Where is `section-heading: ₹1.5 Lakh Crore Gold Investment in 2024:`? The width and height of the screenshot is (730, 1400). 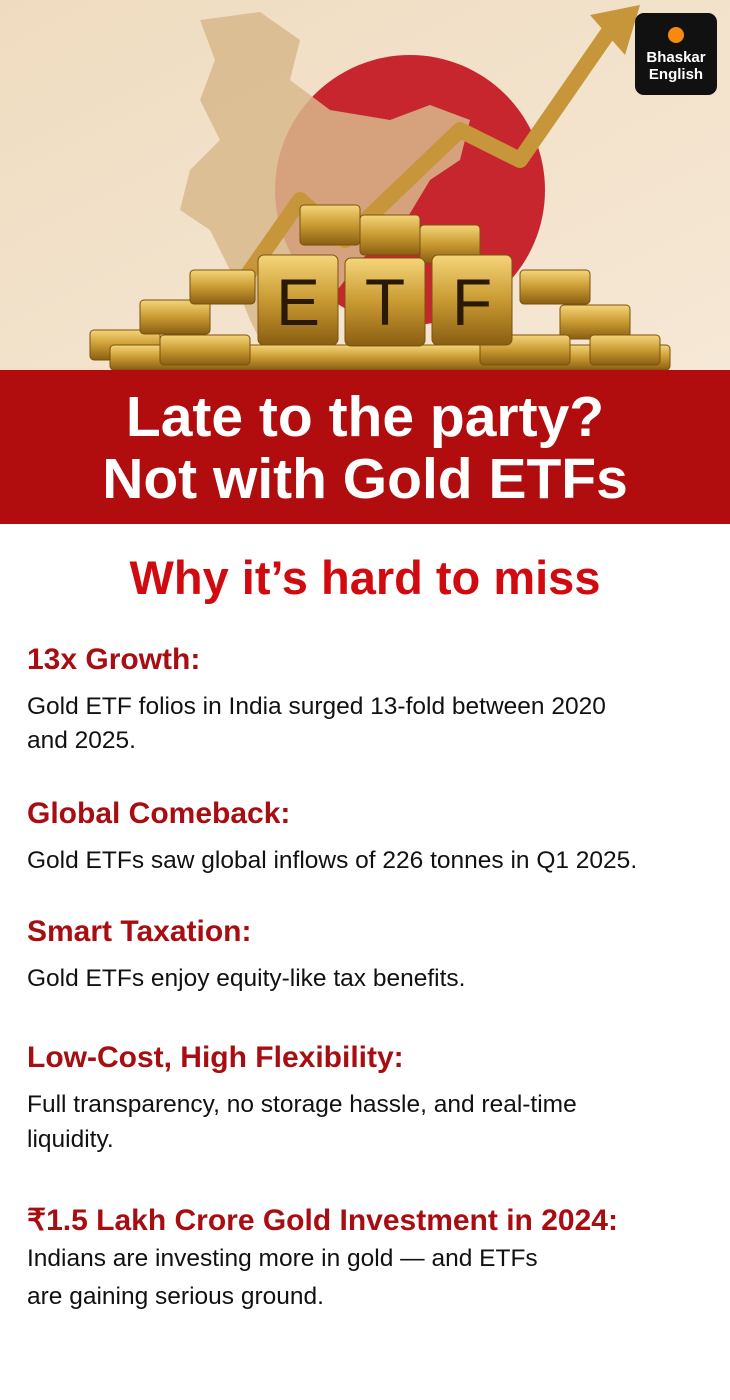 section-heading: ₹1.5 Lakh Crore Gold Investment in 2024: is located at coordinates (322, 1220).